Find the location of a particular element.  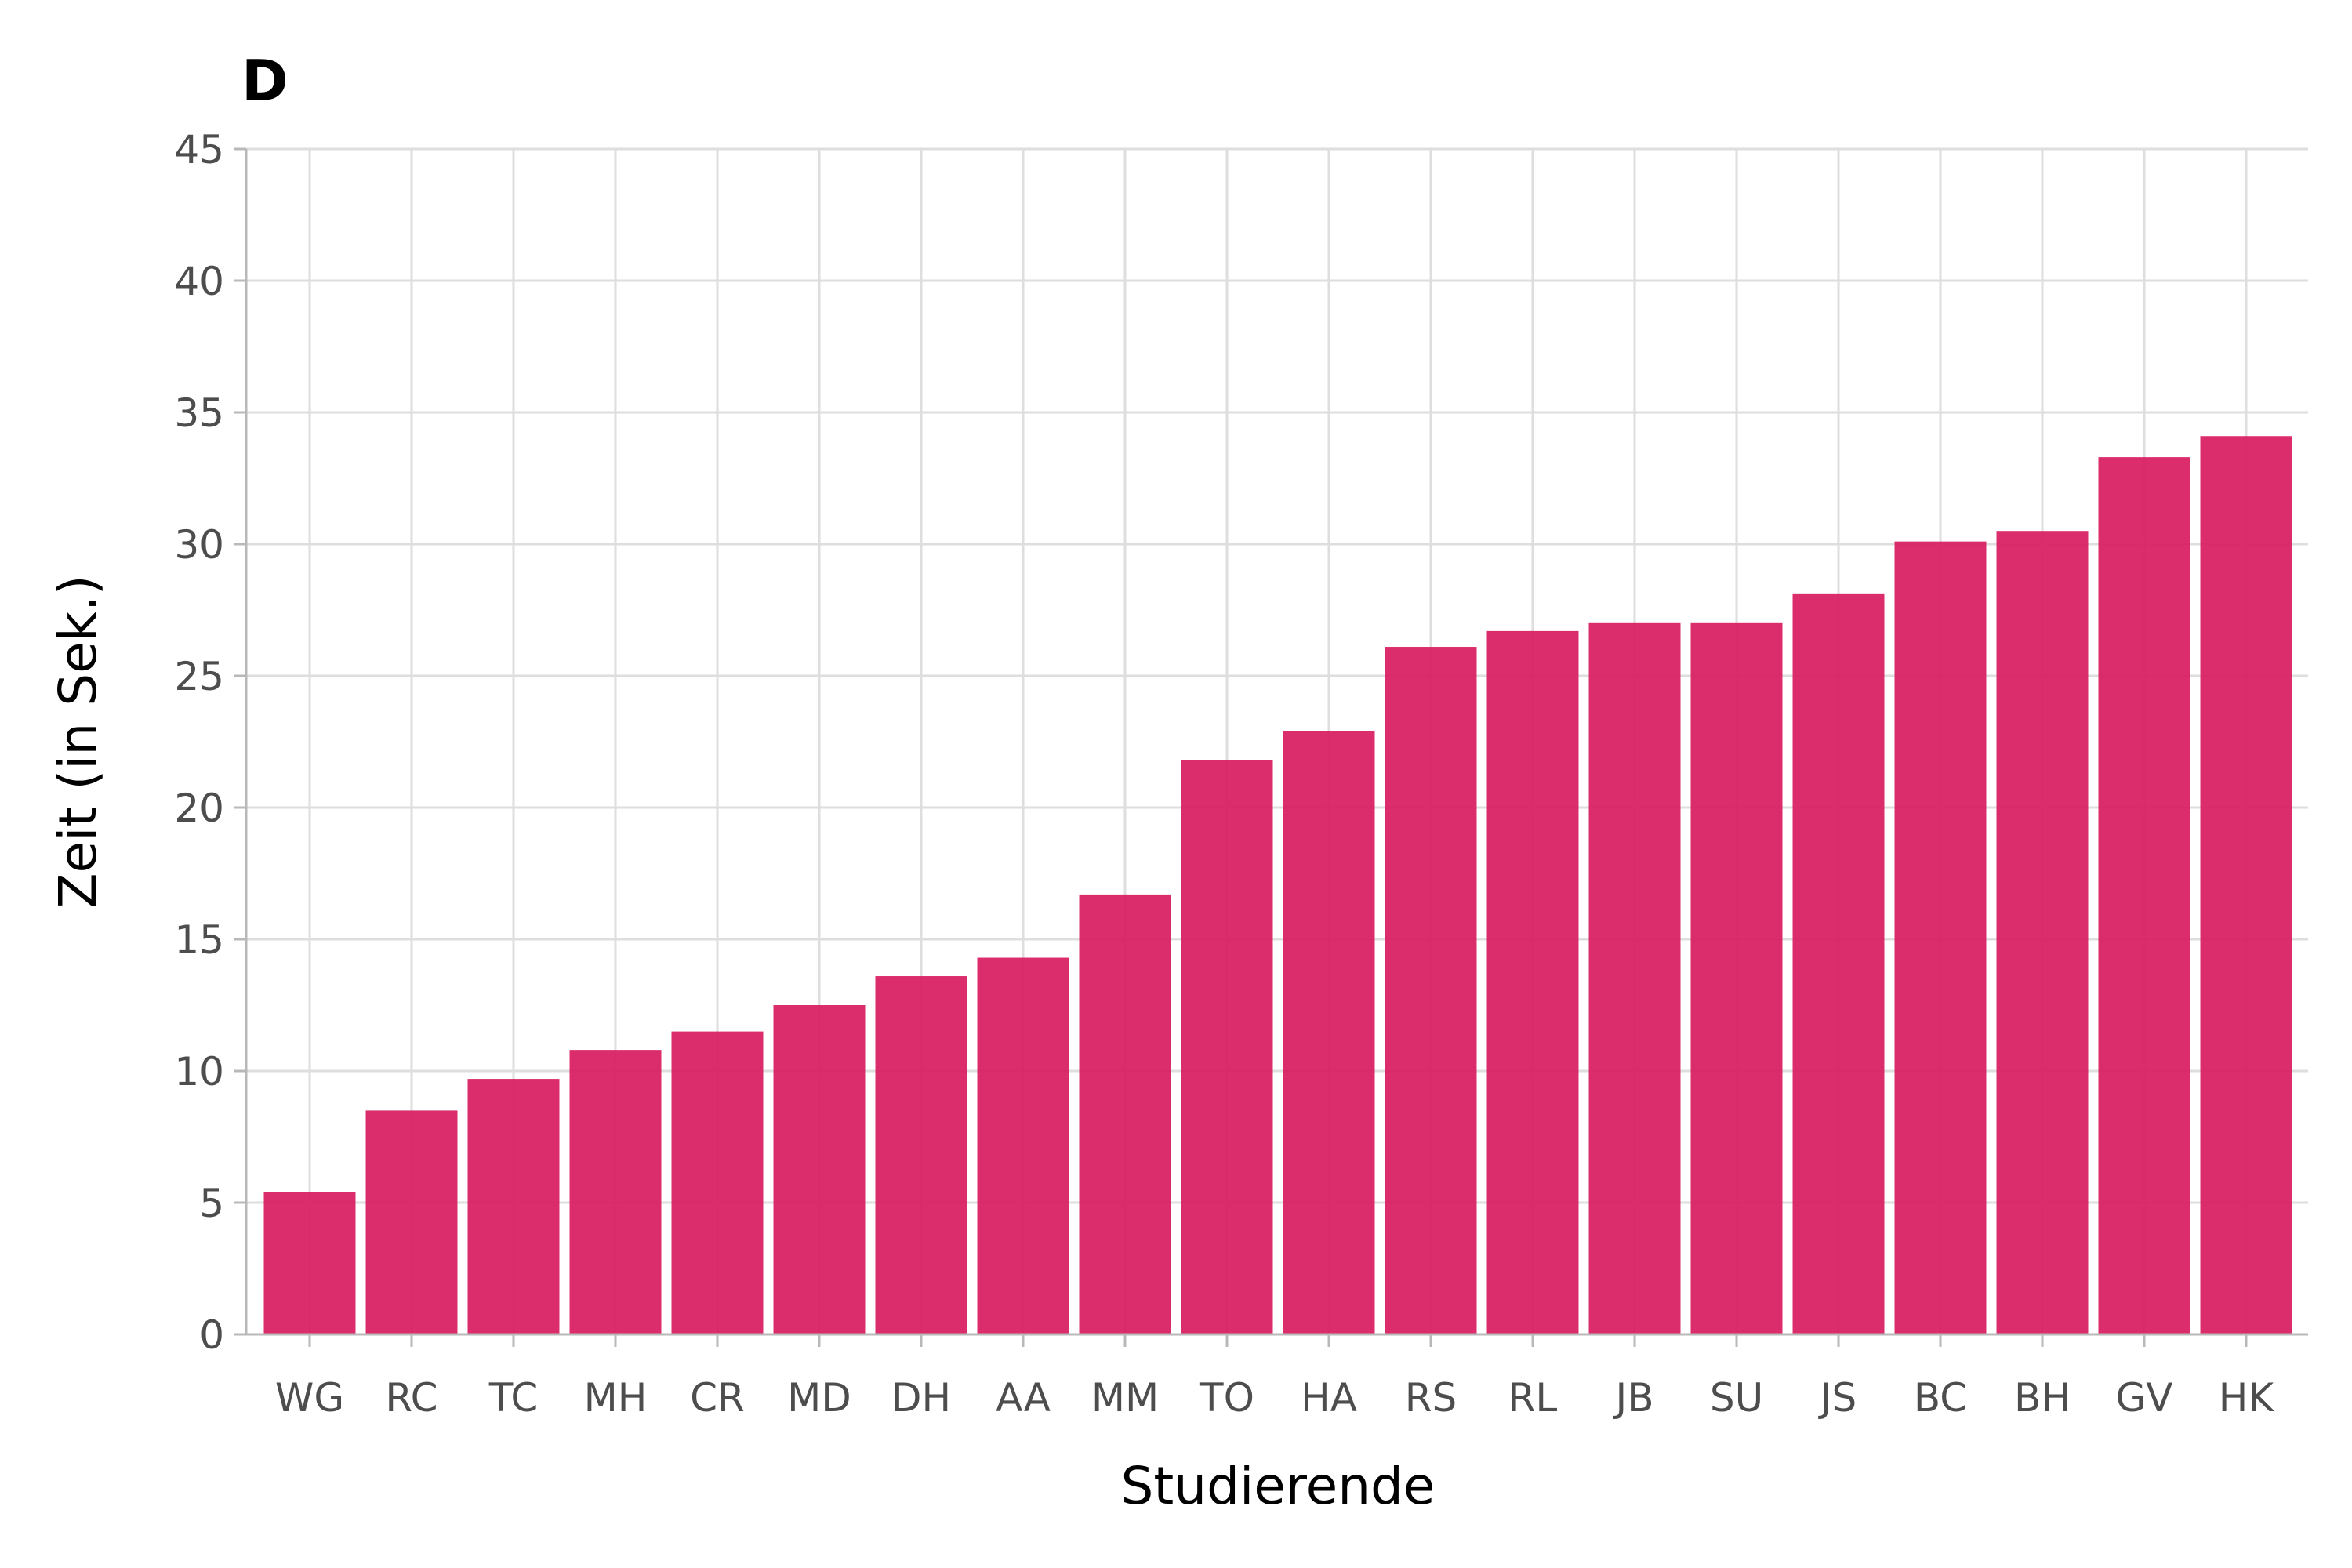

y-axis-title: Zeit (in Sek.) is located at coordinates (78, 741).